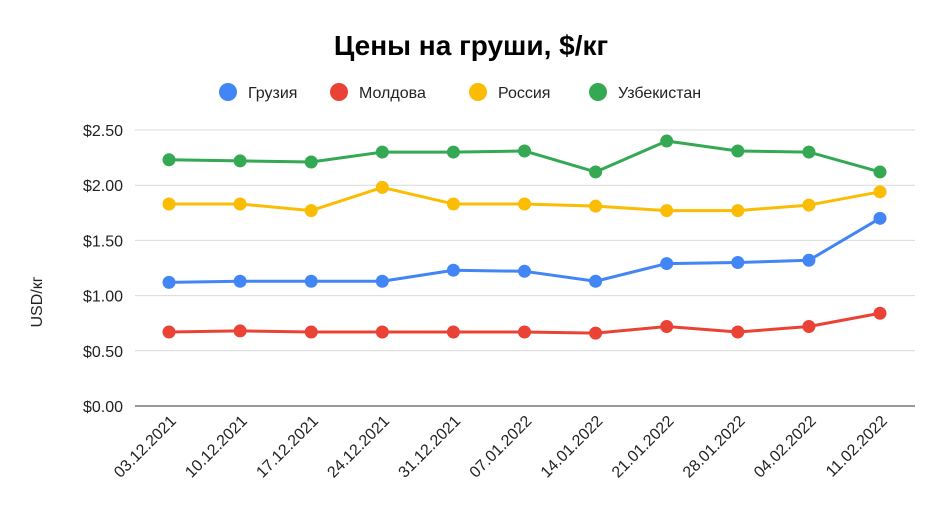 The width and height of the screenshot is (942, 518). What do you see at coordinates (103, 297) in the screenshot?
I see `y-tick-label: $1.00` at bounding box center [103, 297].